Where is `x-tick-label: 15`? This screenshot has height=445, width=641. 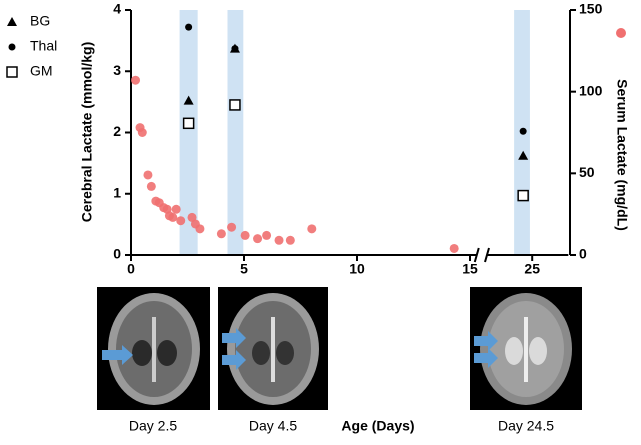
x-tick-label: 15 is located at coordinates (470, 269).